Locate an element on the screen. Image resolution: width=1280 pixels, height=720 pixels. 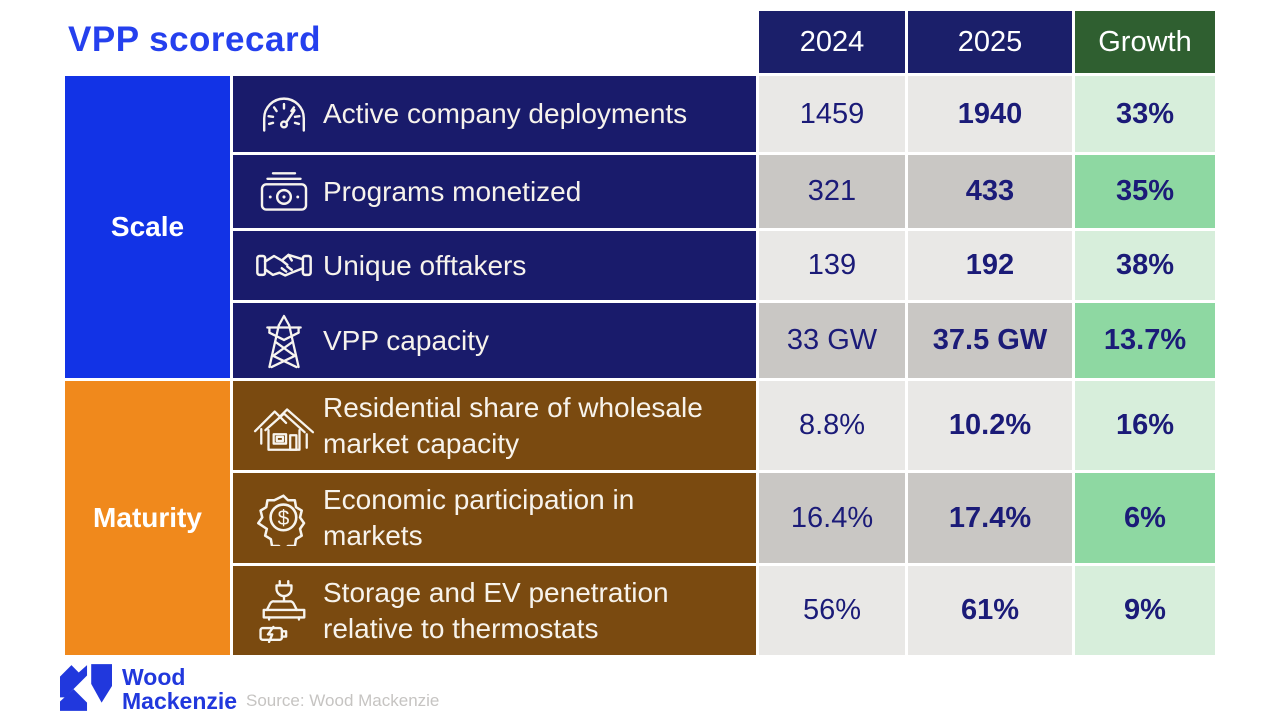
source-note: Source: Wood Mackenzie is located at coordinates (343, 700).